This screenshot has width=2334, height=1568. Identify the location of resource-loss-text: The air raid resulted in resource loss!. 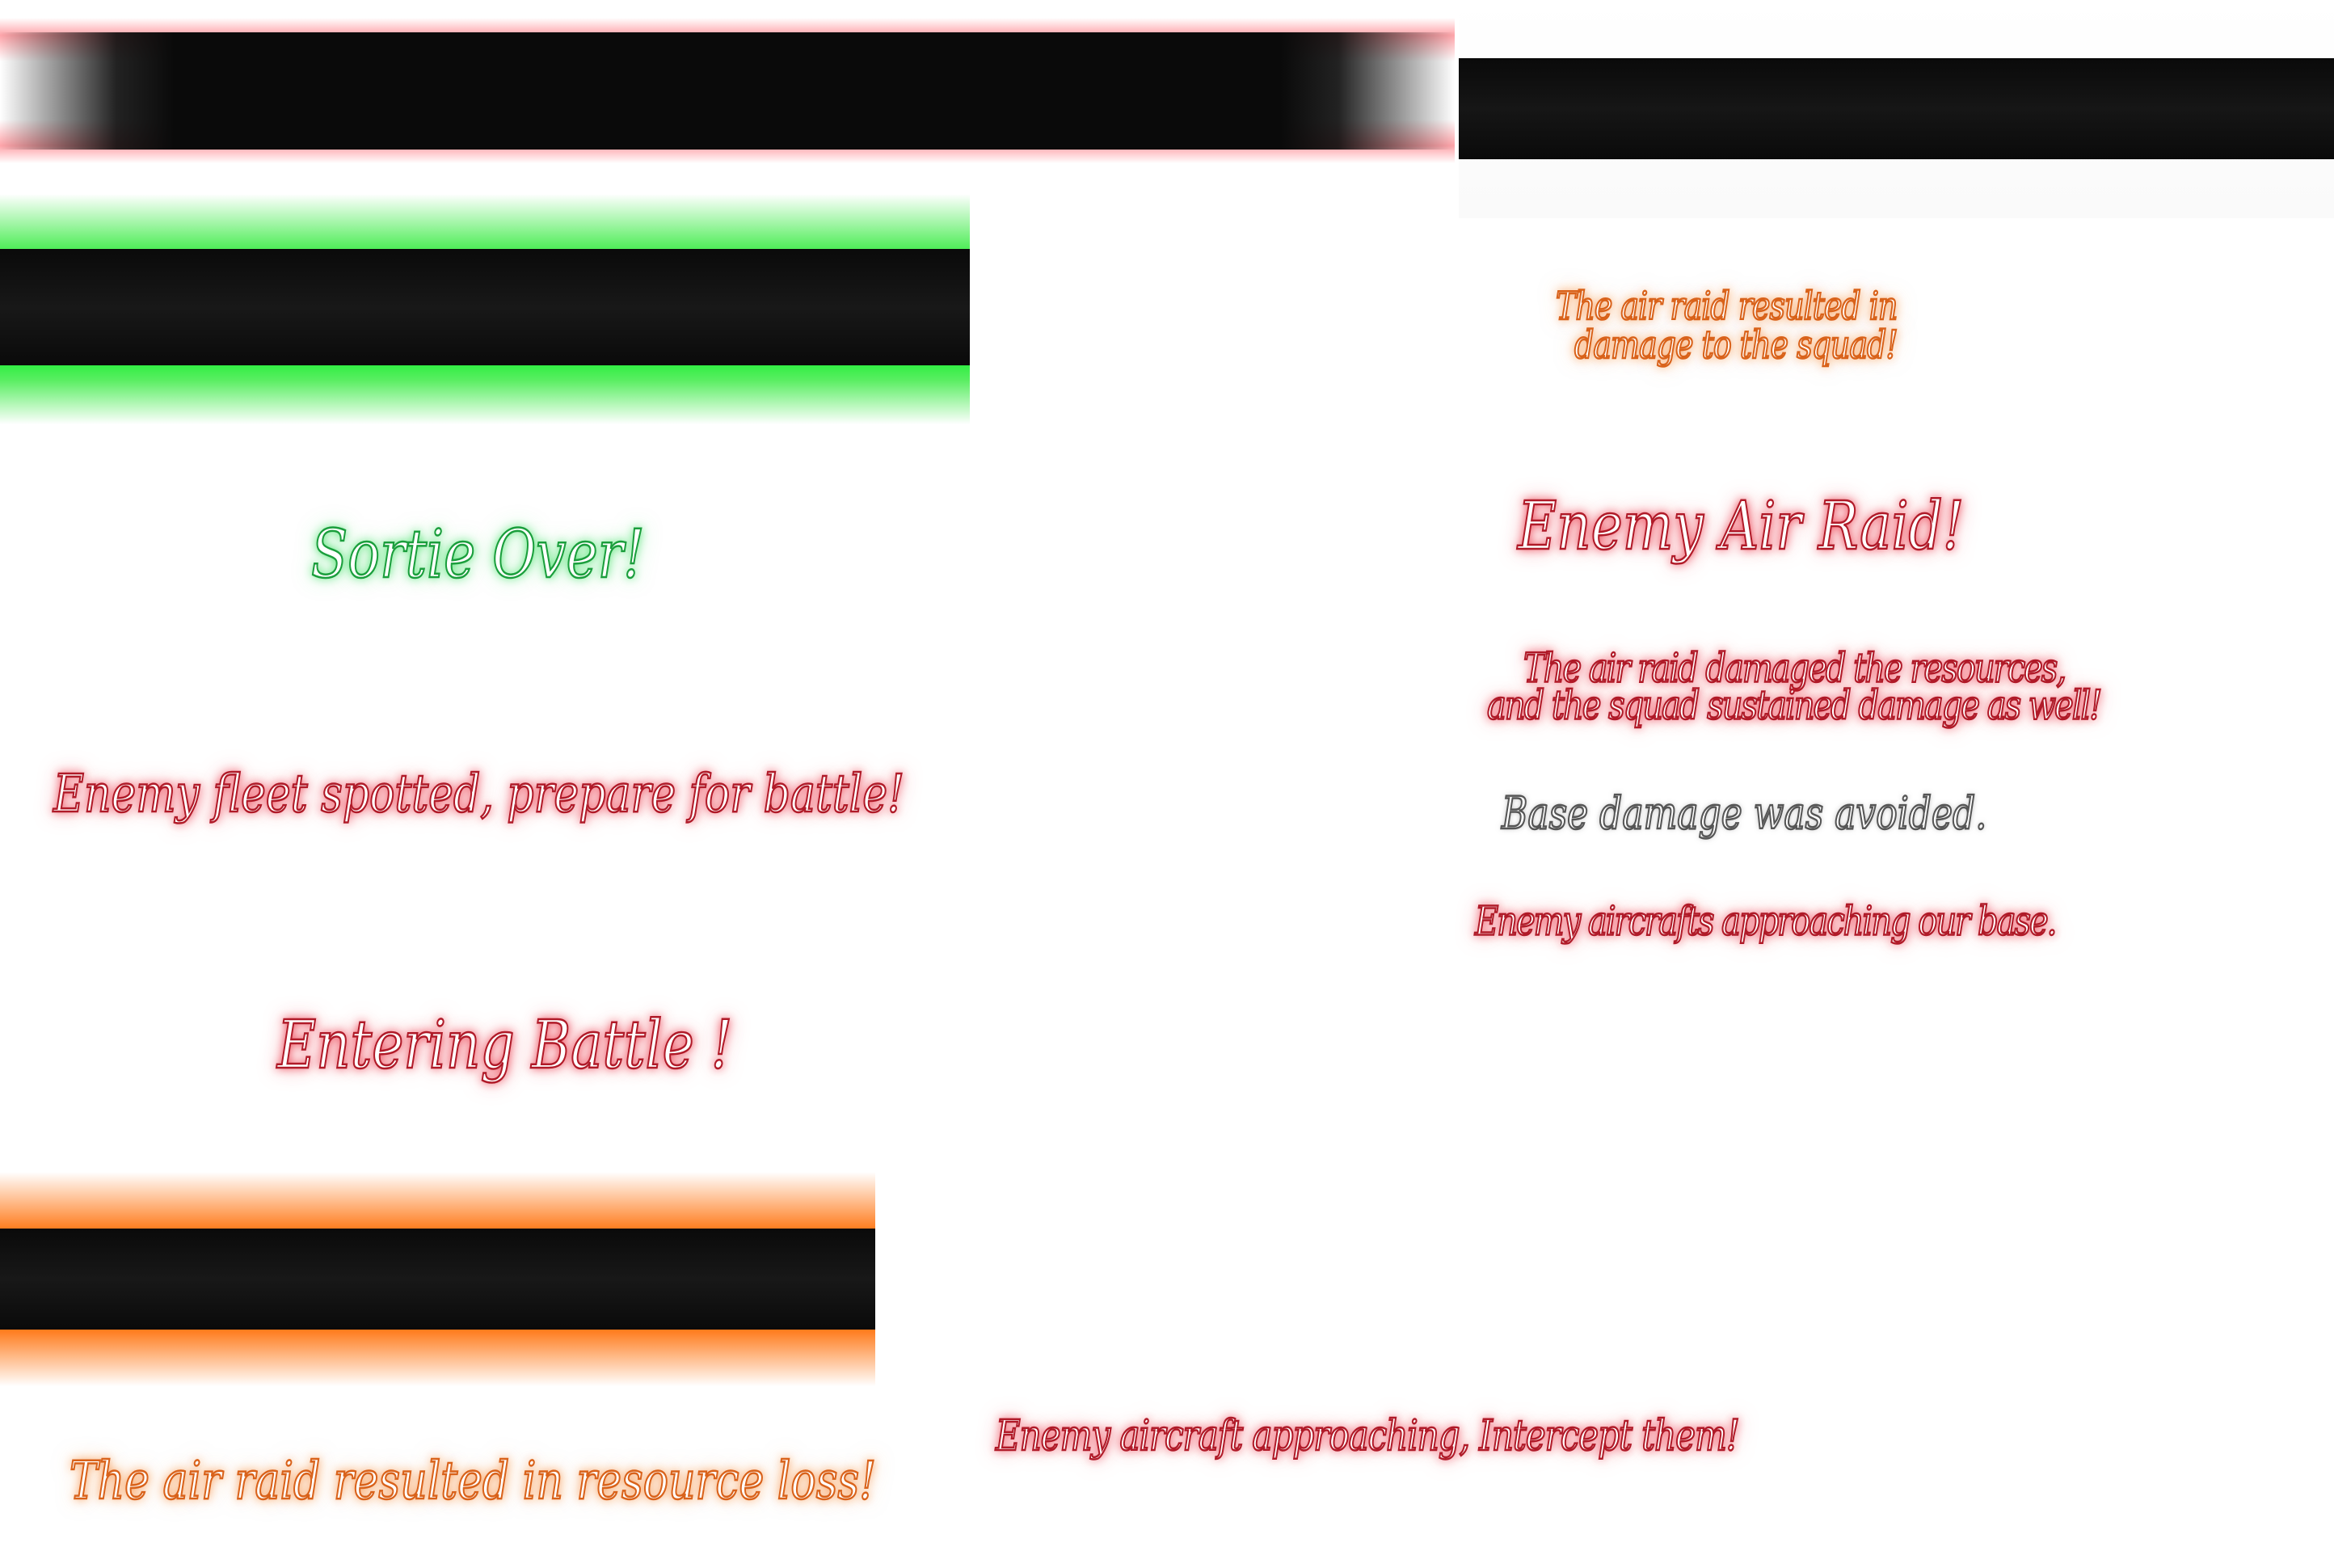
(473, 1481).